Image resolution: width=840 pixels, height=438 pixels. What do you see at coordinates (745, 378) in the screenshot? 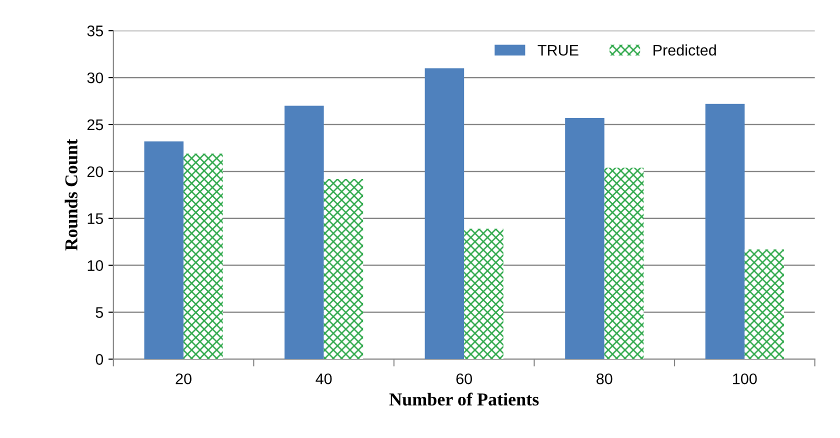
I see `x-tick-label: 100` at bounding box center [745, 378].